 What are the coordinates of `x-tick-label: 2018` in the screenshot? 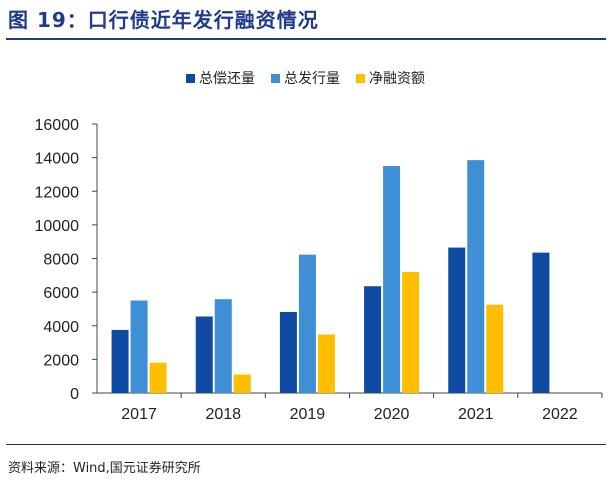 It's located at (223, 414).